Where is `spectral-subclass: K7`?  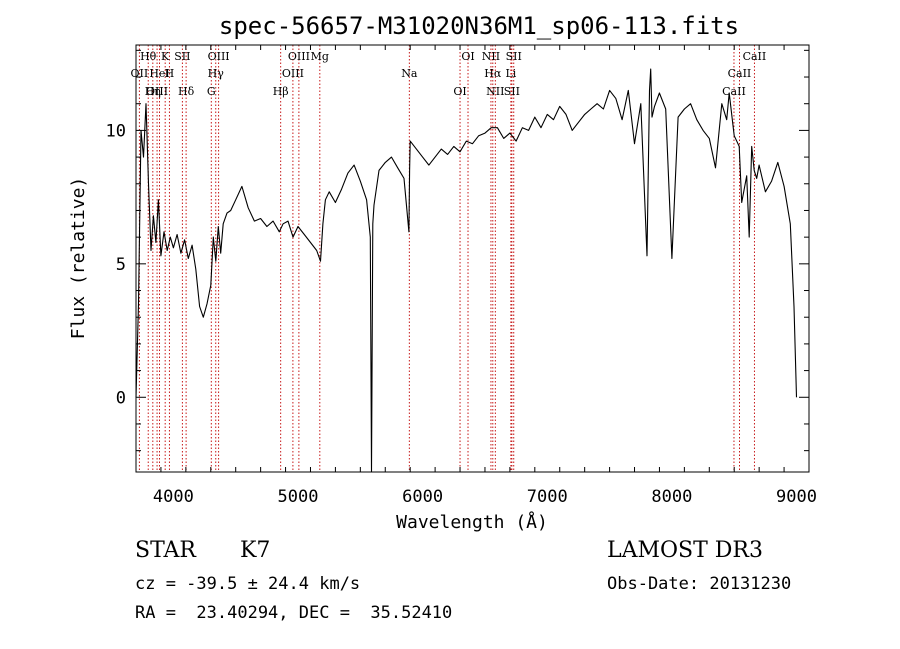
spectral-subclass: K7 is located at coordinates (255, 550).